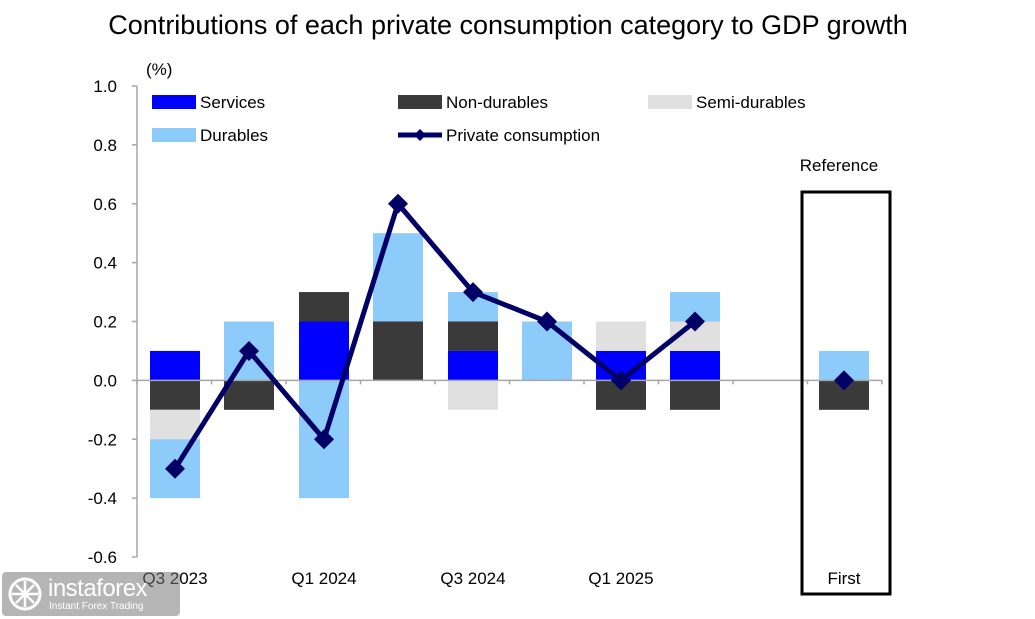  I want to click on bar-services-q3-2023, so click(175, 365).